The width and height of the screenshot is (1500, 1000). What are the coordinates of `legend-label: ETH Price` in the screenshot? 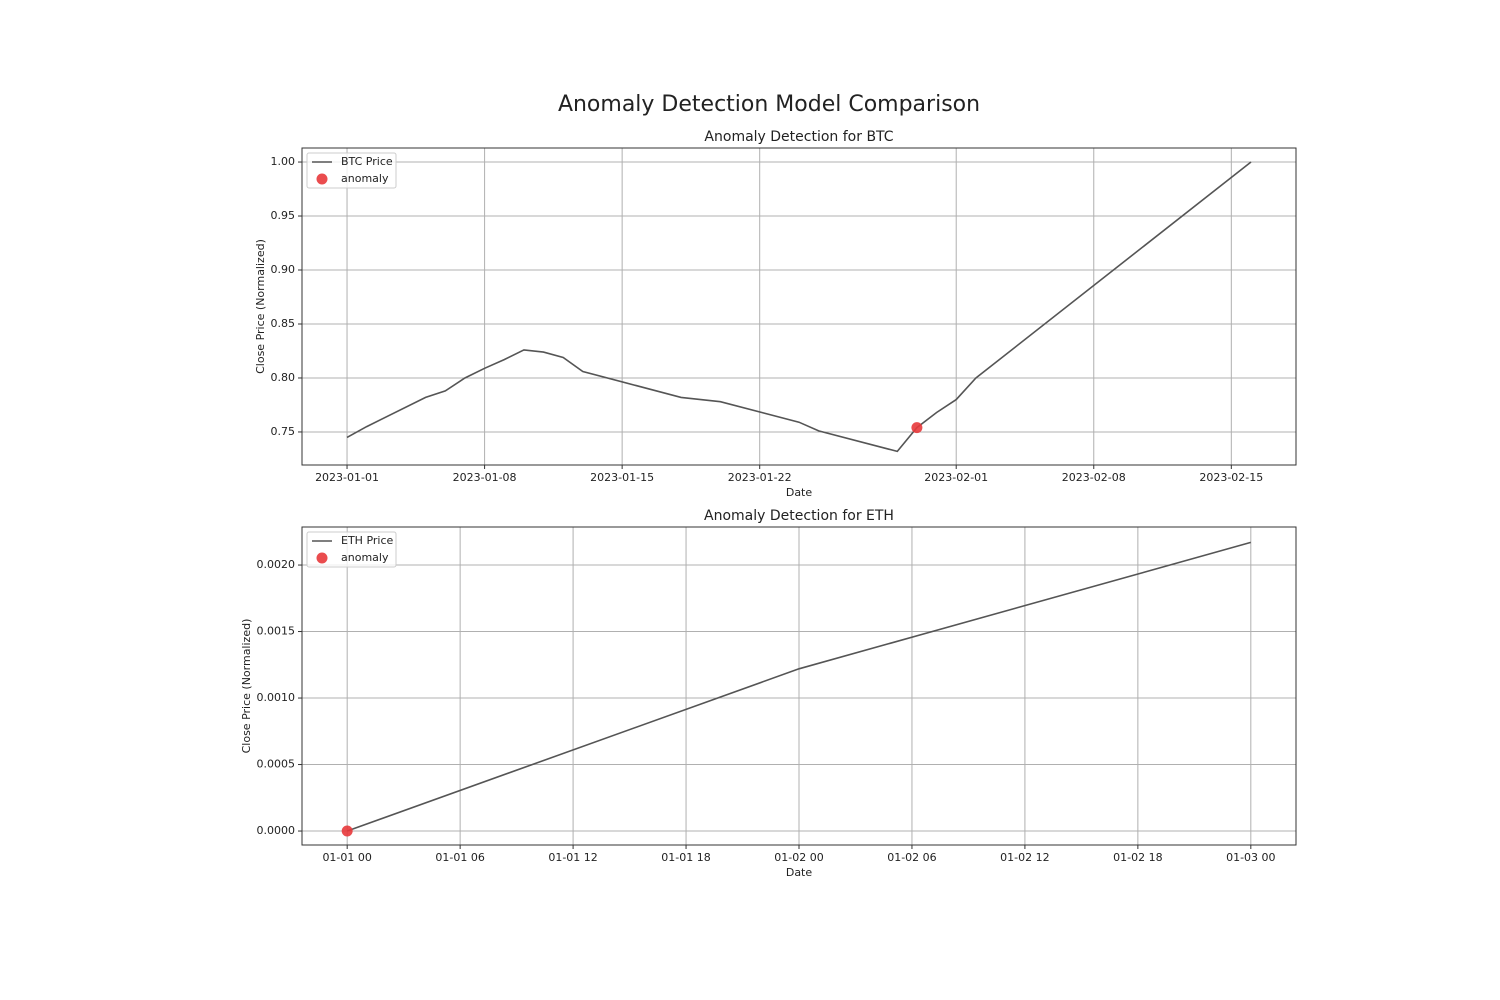 It's located at (367, 540).